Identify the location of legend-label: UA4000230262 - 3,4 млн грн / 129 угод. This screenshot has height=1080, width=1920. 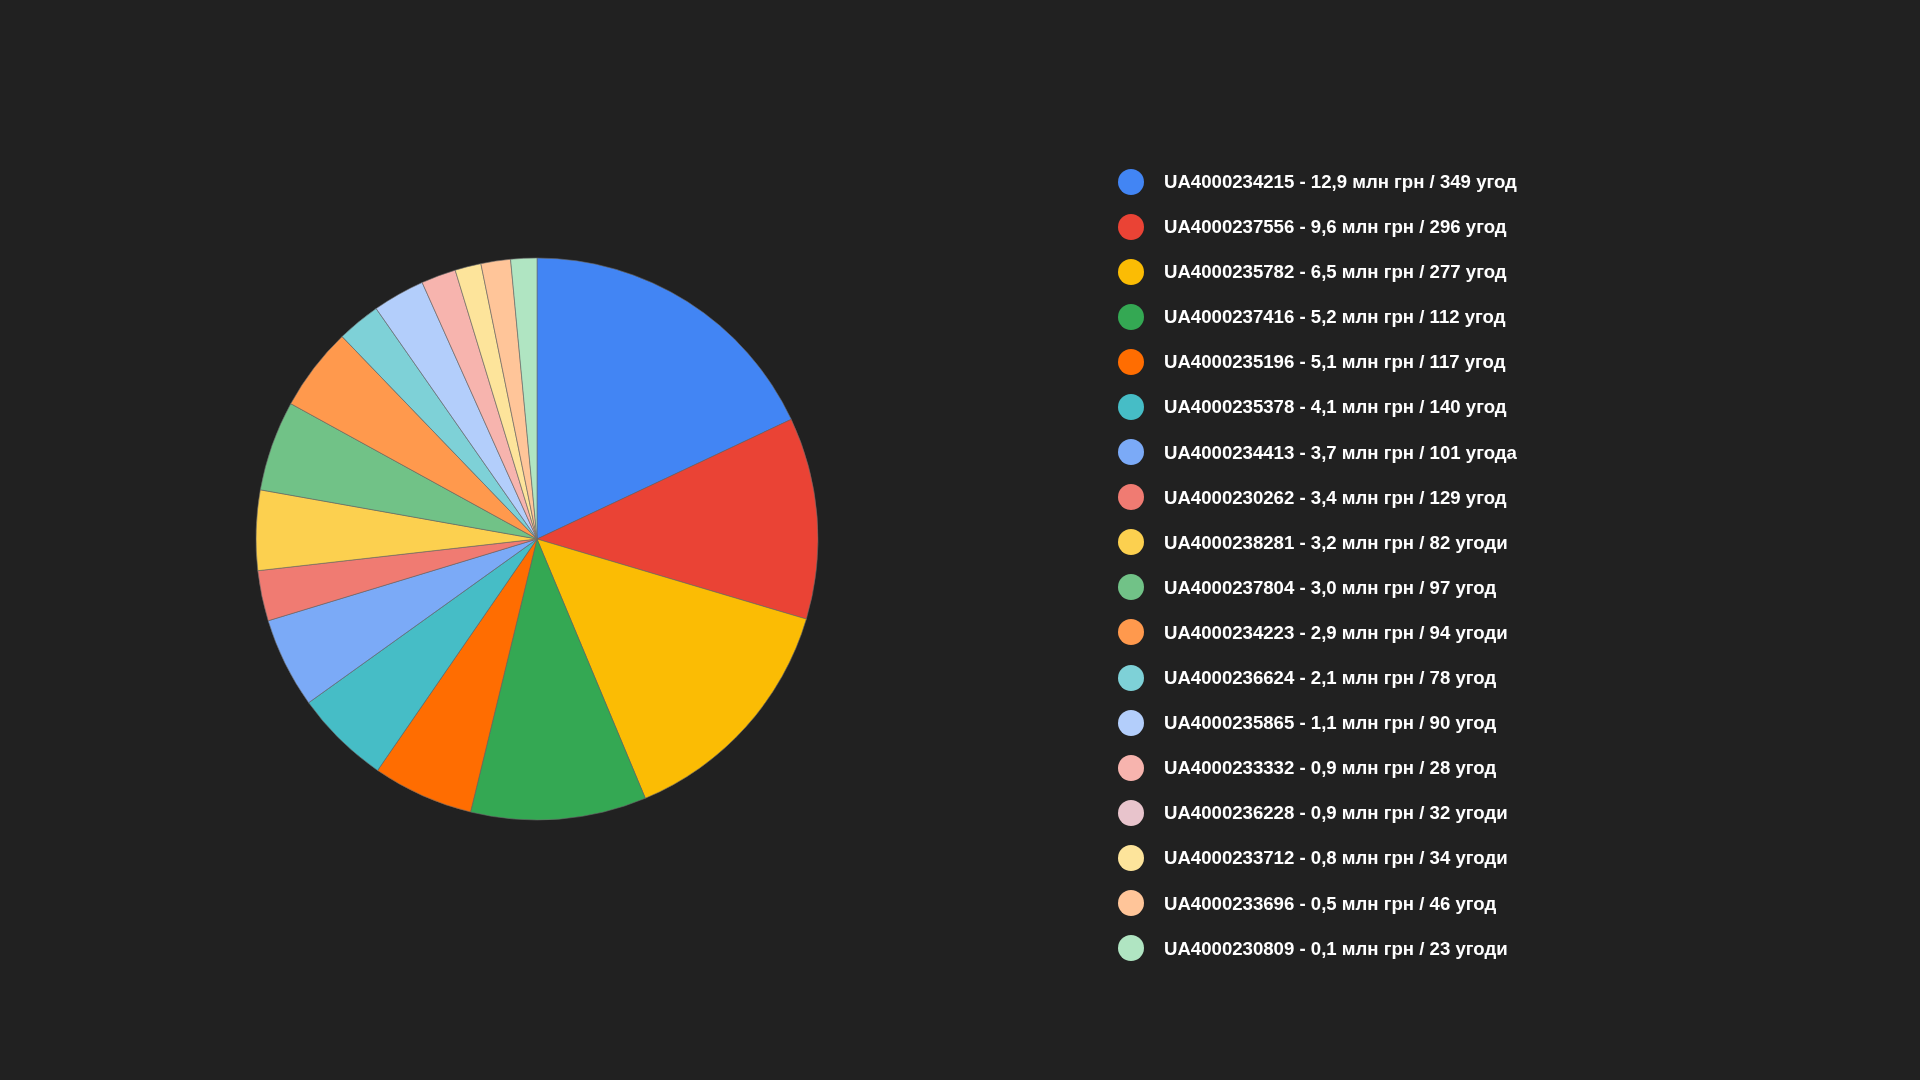
(1335, 497).